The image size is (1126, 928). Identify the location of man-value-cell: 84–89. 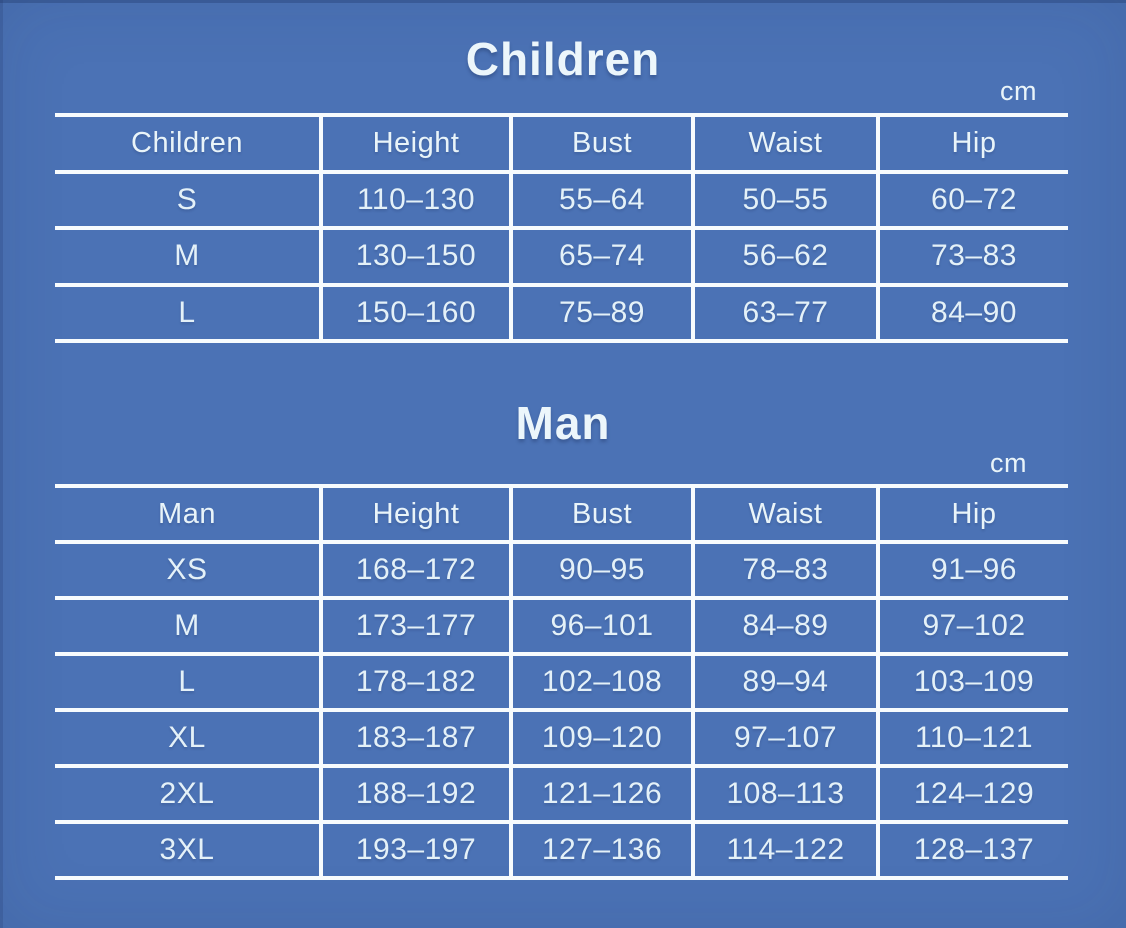
(787, 626).